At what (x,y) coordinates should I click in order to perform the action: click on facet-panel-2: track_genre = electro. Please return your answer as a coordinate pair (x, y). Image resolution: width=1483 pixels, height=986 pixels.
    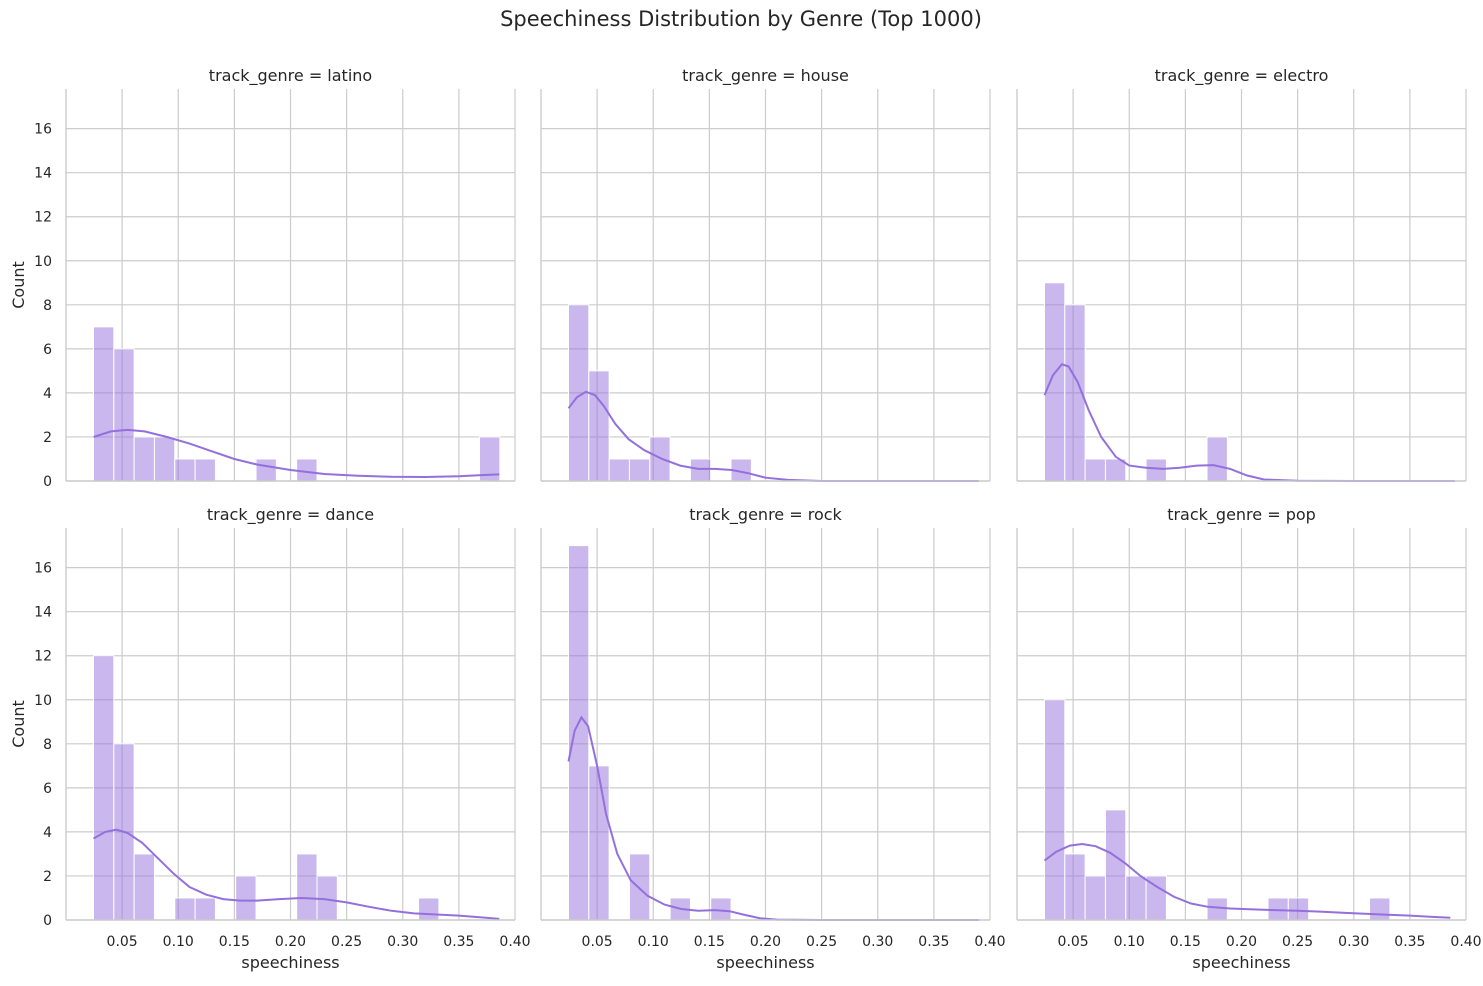
    Looking at the image, I should click on (1241, 274).